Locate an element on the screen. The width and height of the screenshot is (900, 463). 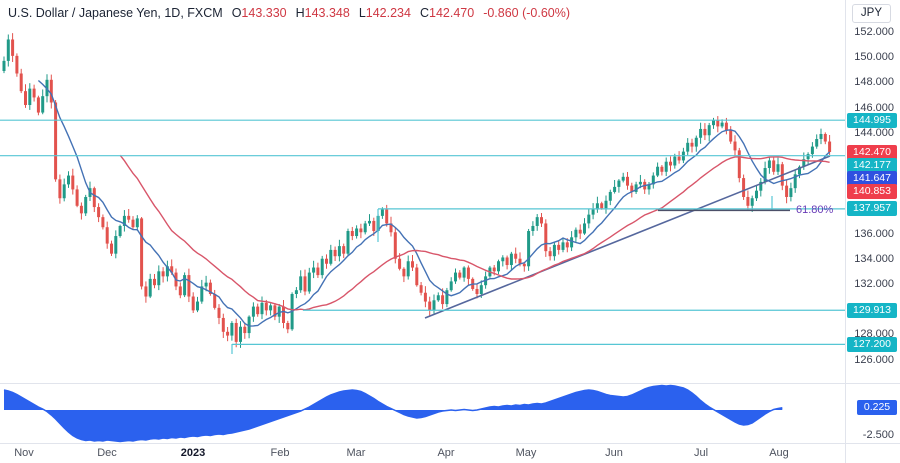
time-axis: Nov Dec 2023 Feb Mar Apr May Jun Jul Aug is located at coordinates (422, 453).